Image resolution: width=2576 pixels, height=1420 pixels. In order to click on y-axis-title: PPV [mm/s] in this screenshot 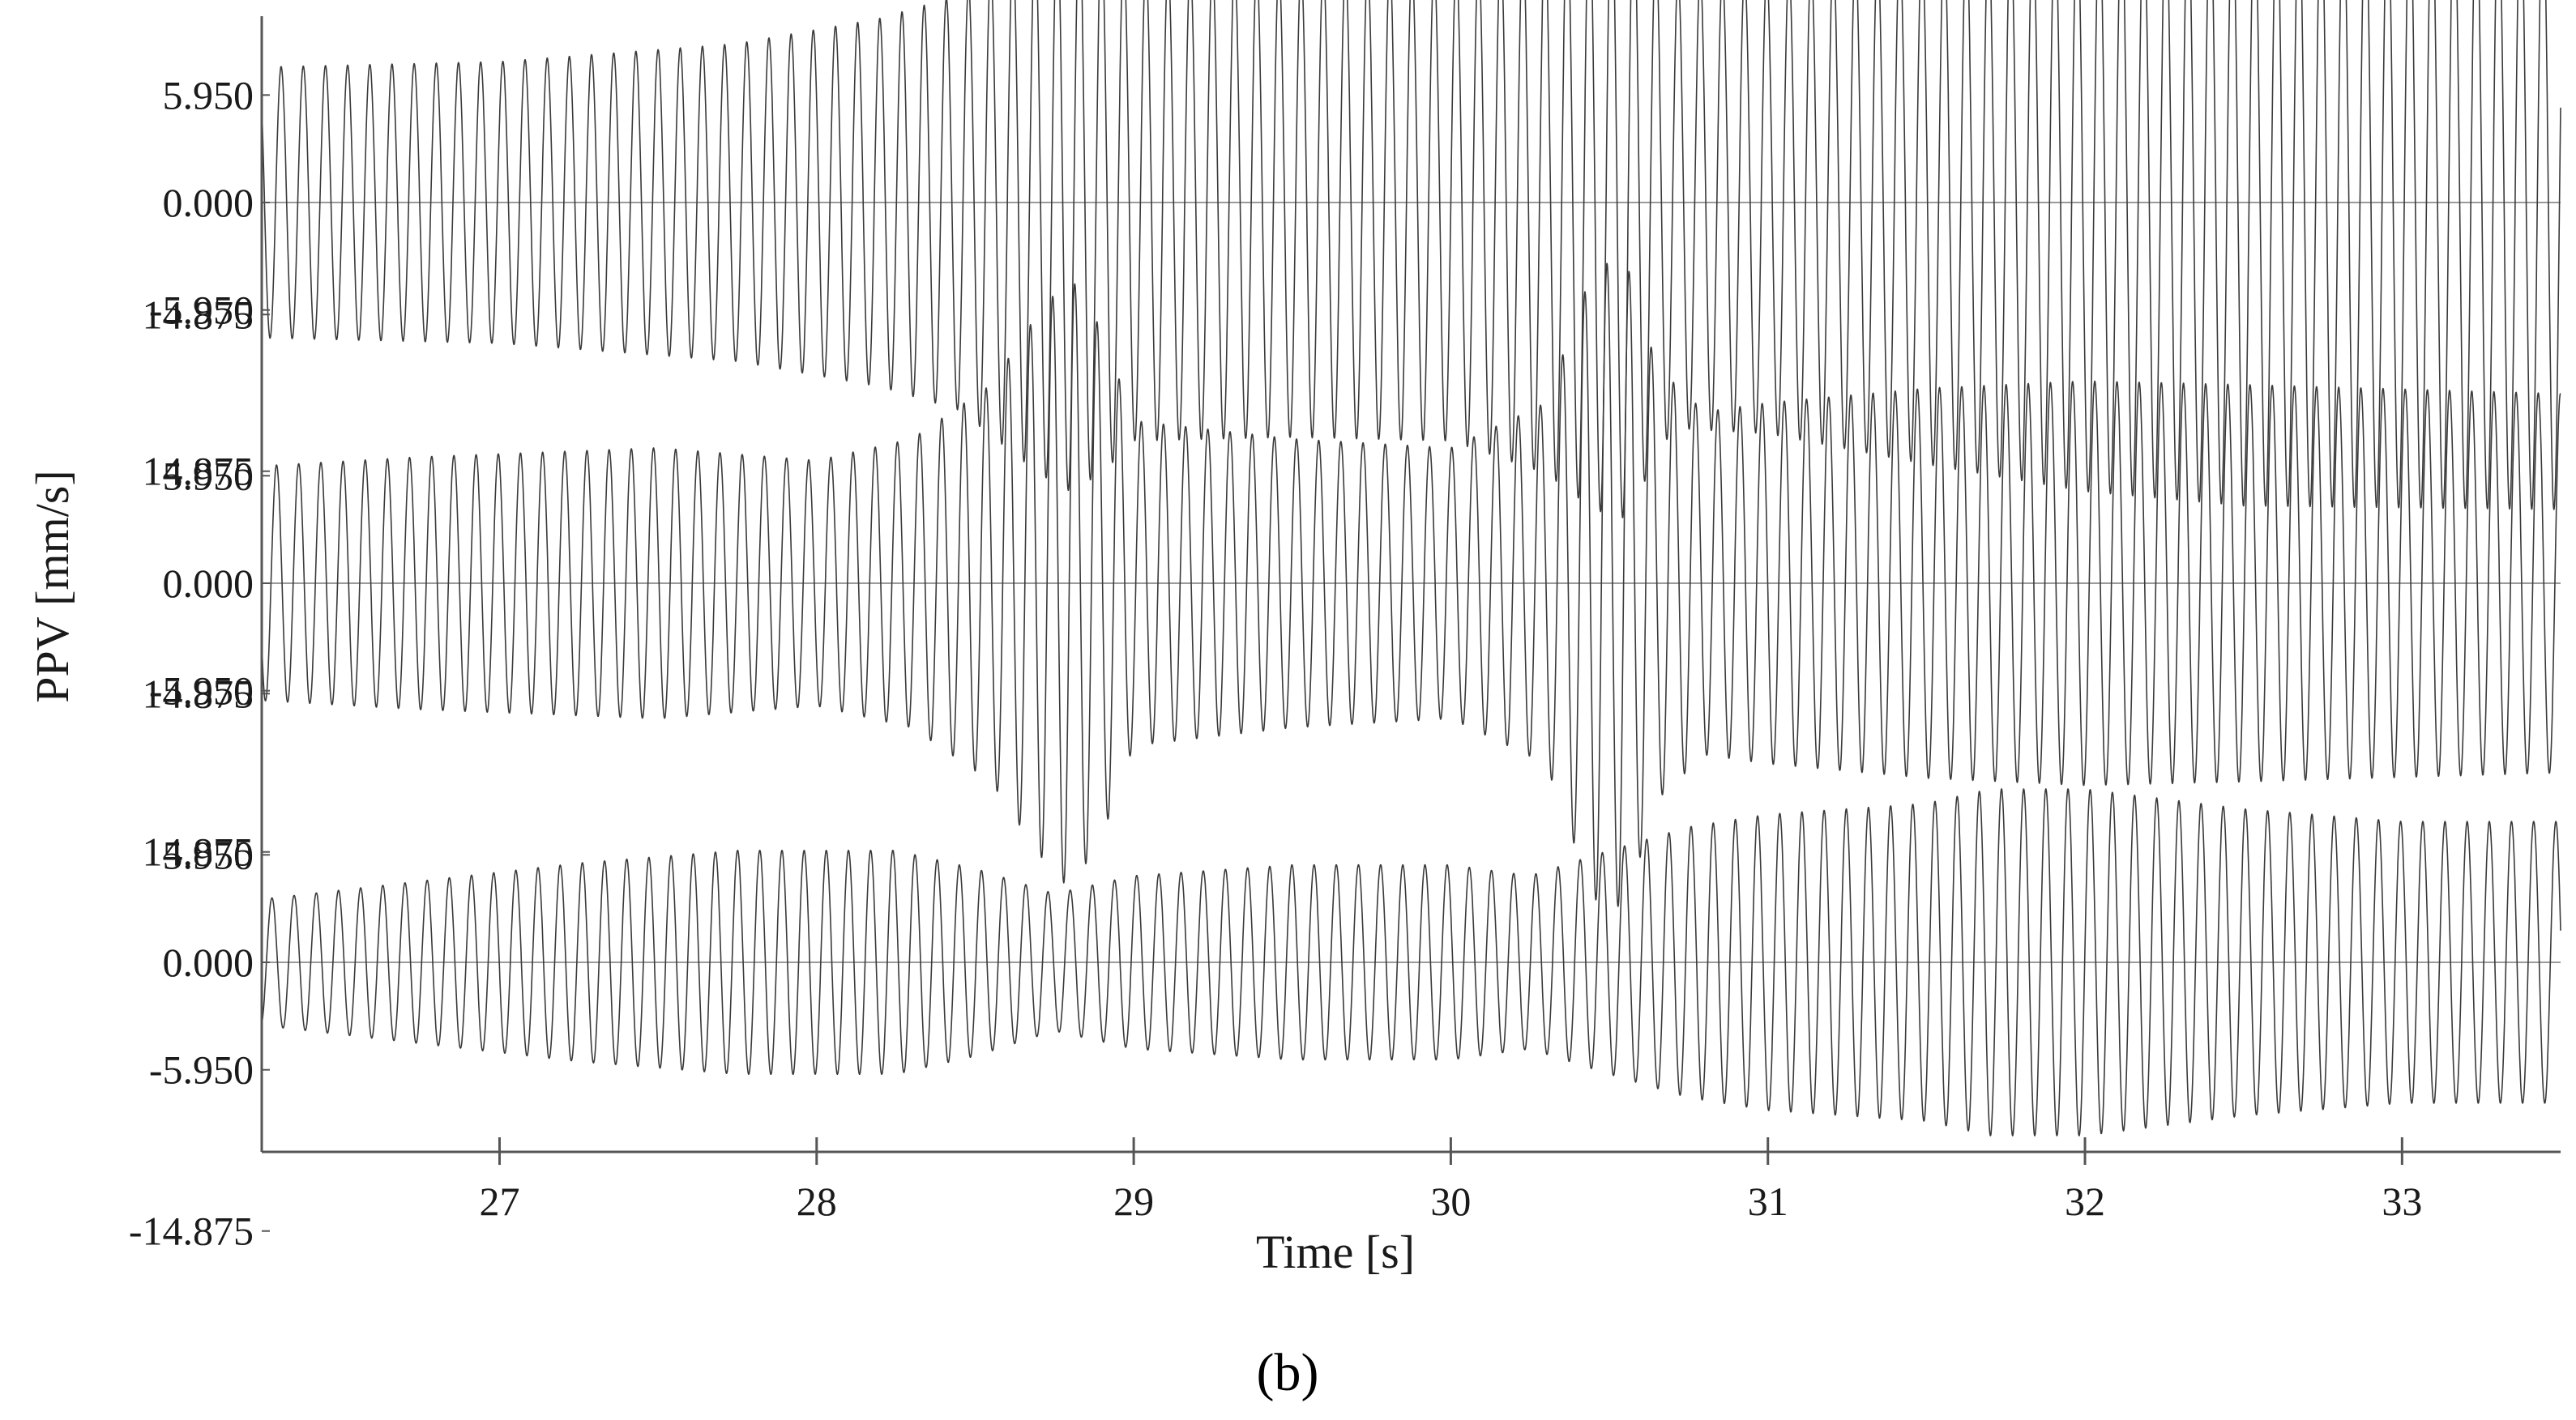, I will do `click(52, 586)`.